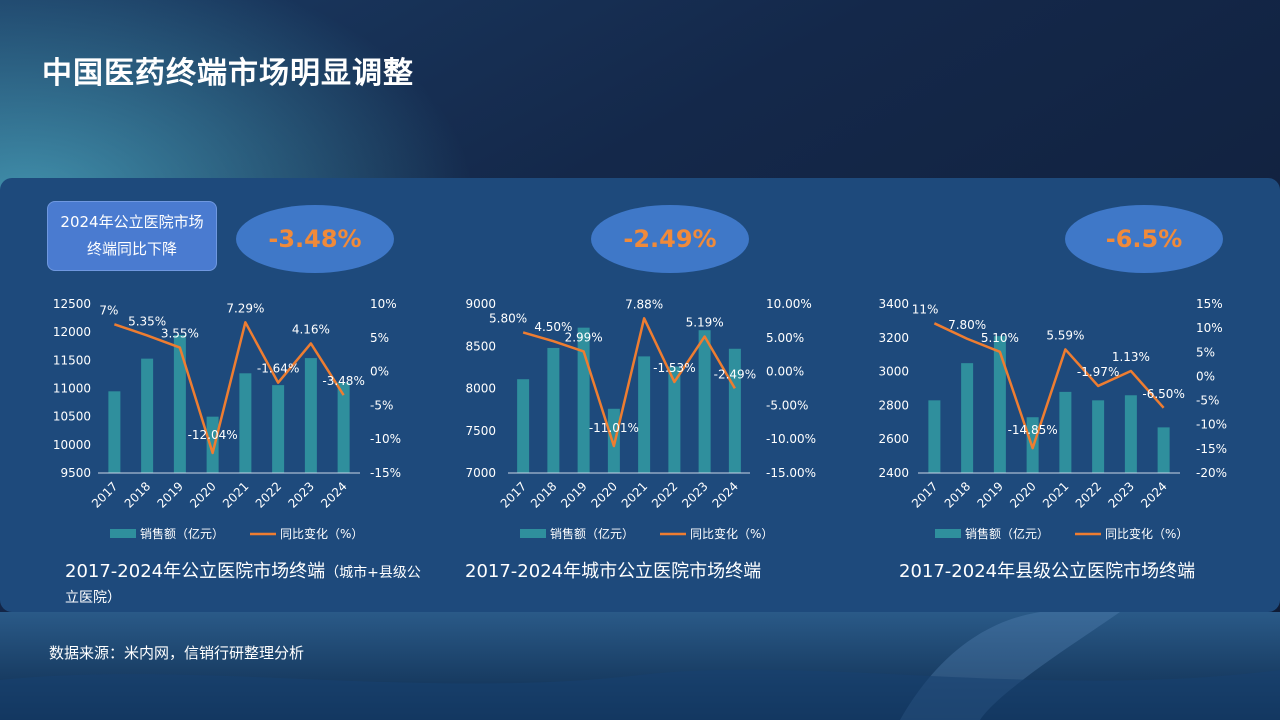 The image size is (1280, 720). I want to click on chart-3-y-right-tick: -5%, so click(1207, 401).